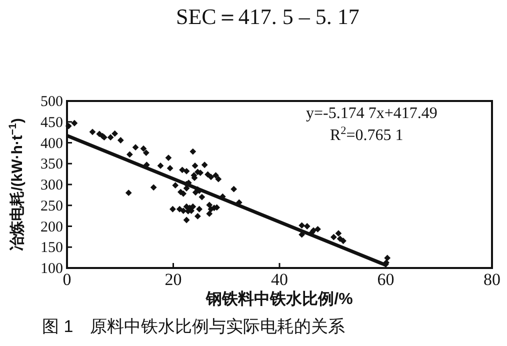 The image size is (507, 346). Describe the element at coordinates (367, 134) in the screenshot. I see `annotation: R$^{2}$=0.765 1` at that location.